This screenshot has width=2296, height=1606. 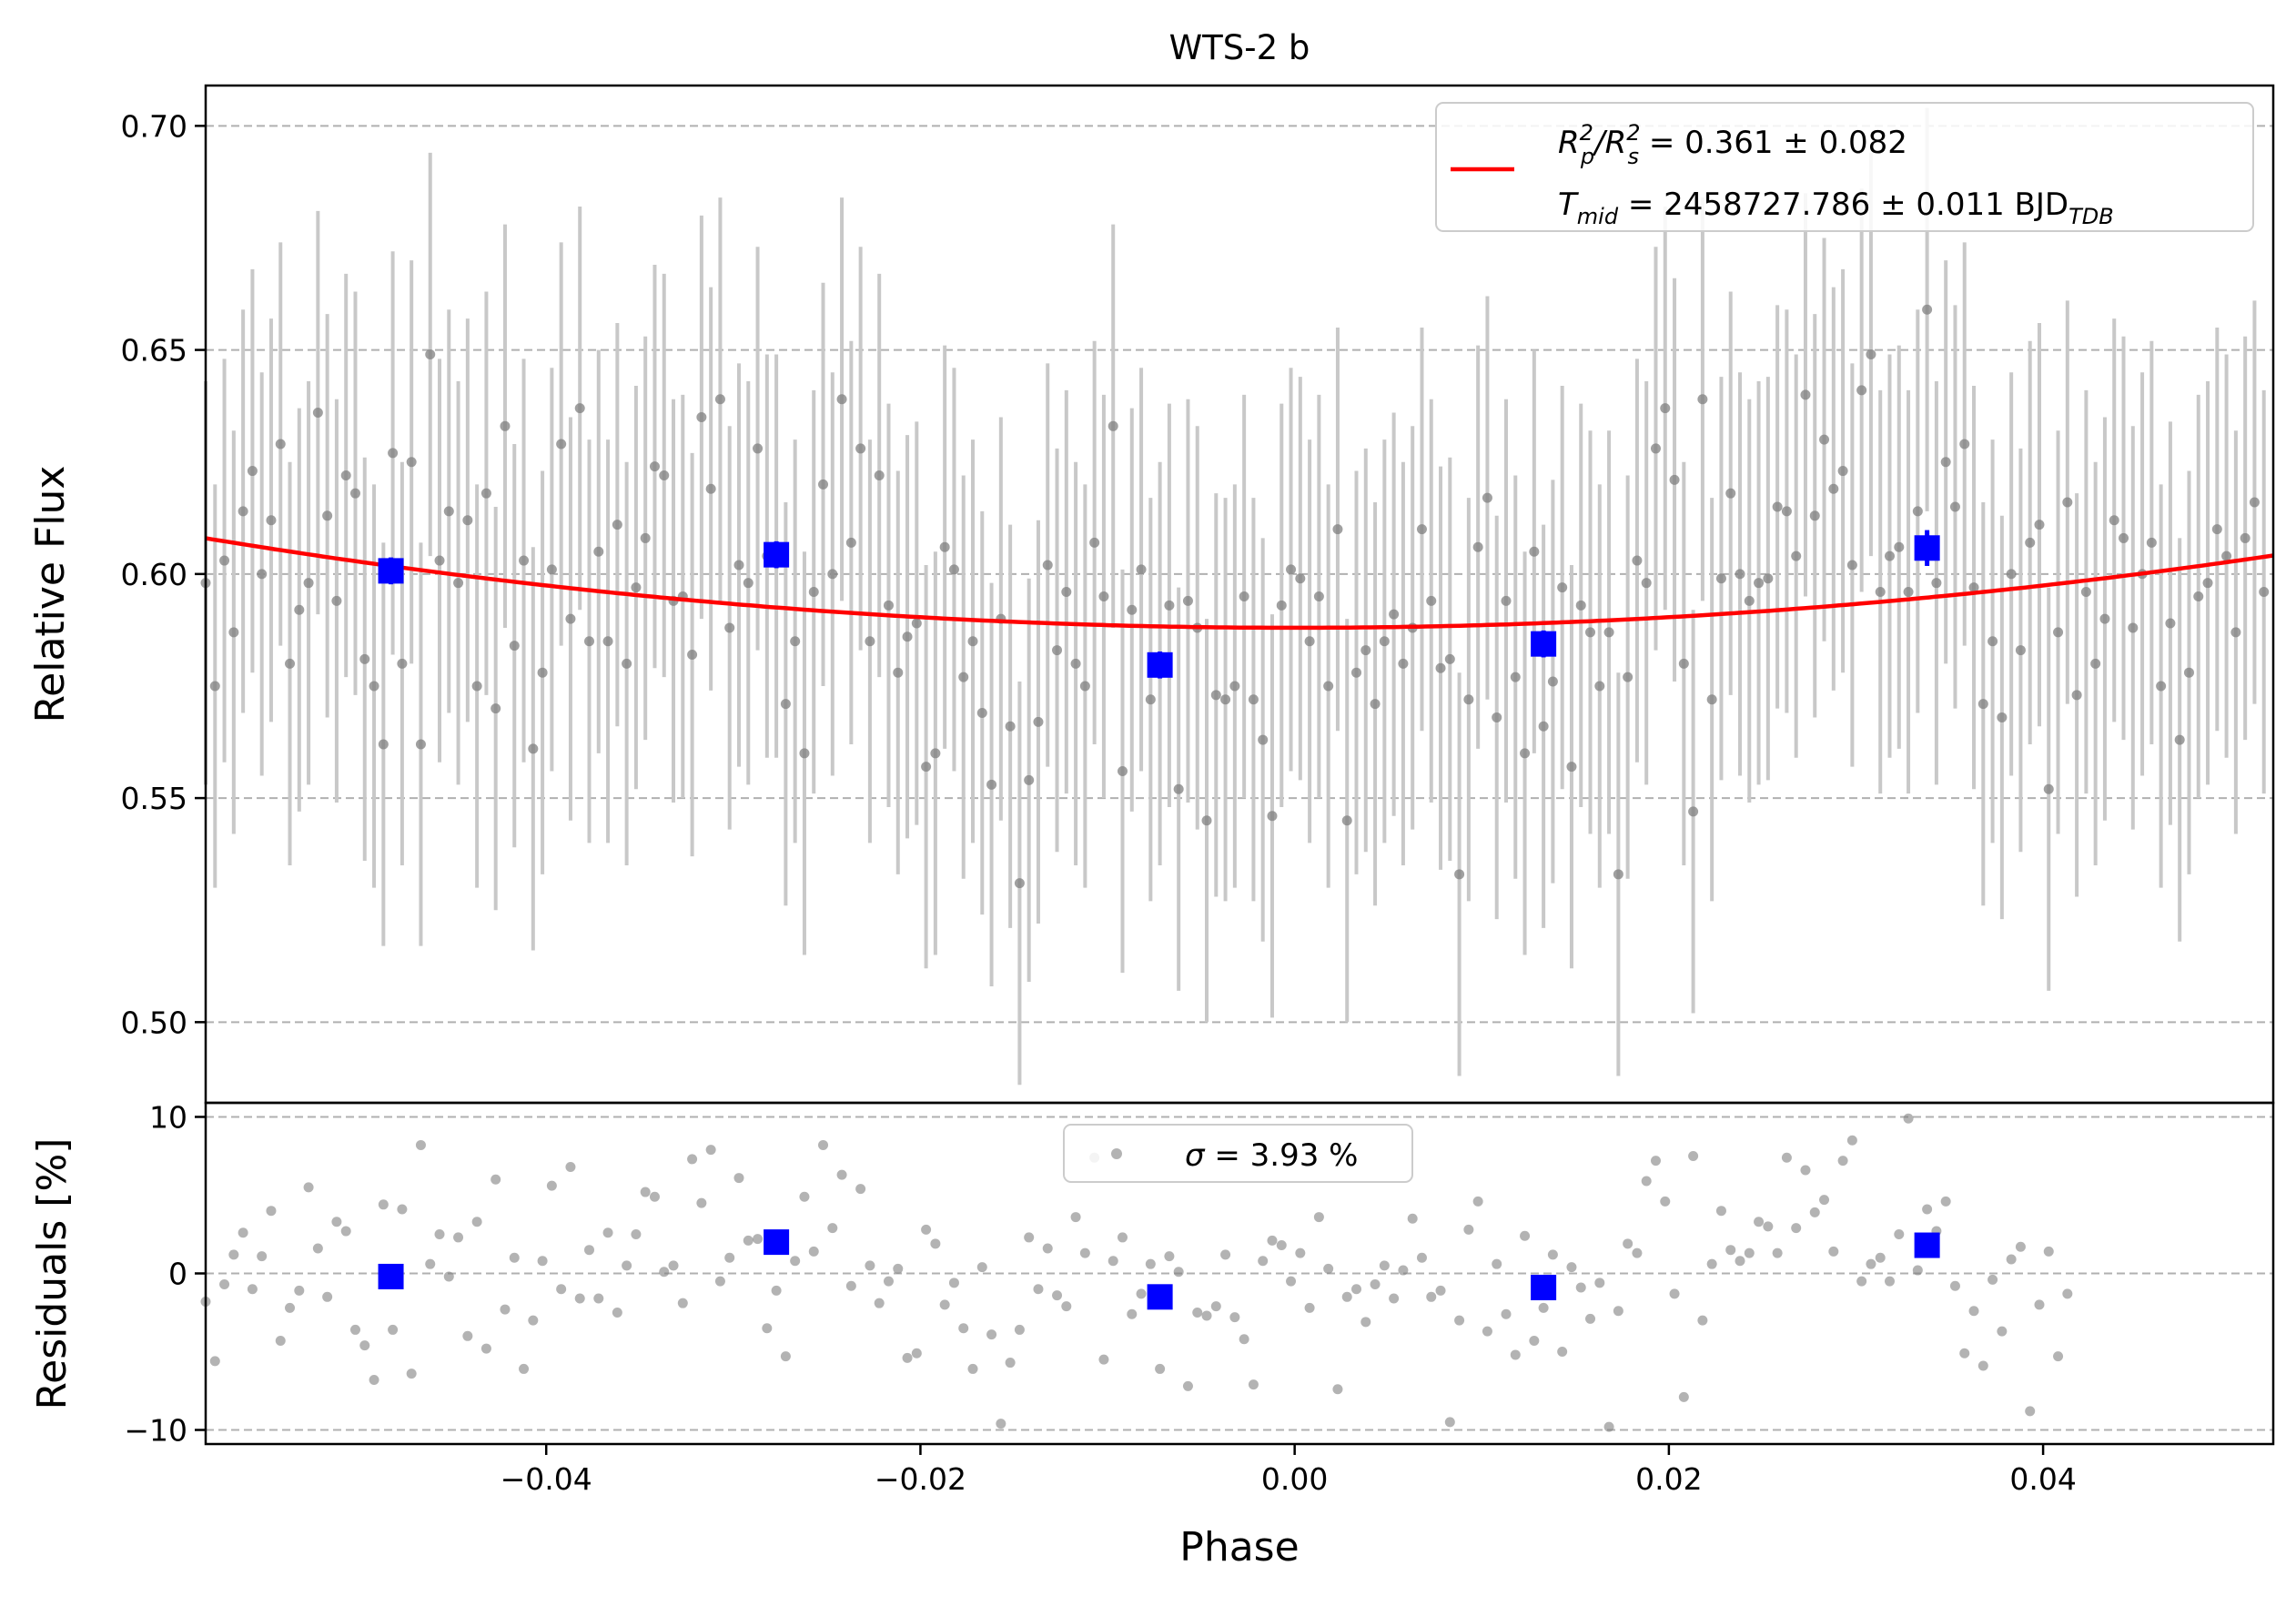 I want to click on legend-tmid-value: = 2458727.786 ± 0.011 BJD, so click(x=1843, y=205).